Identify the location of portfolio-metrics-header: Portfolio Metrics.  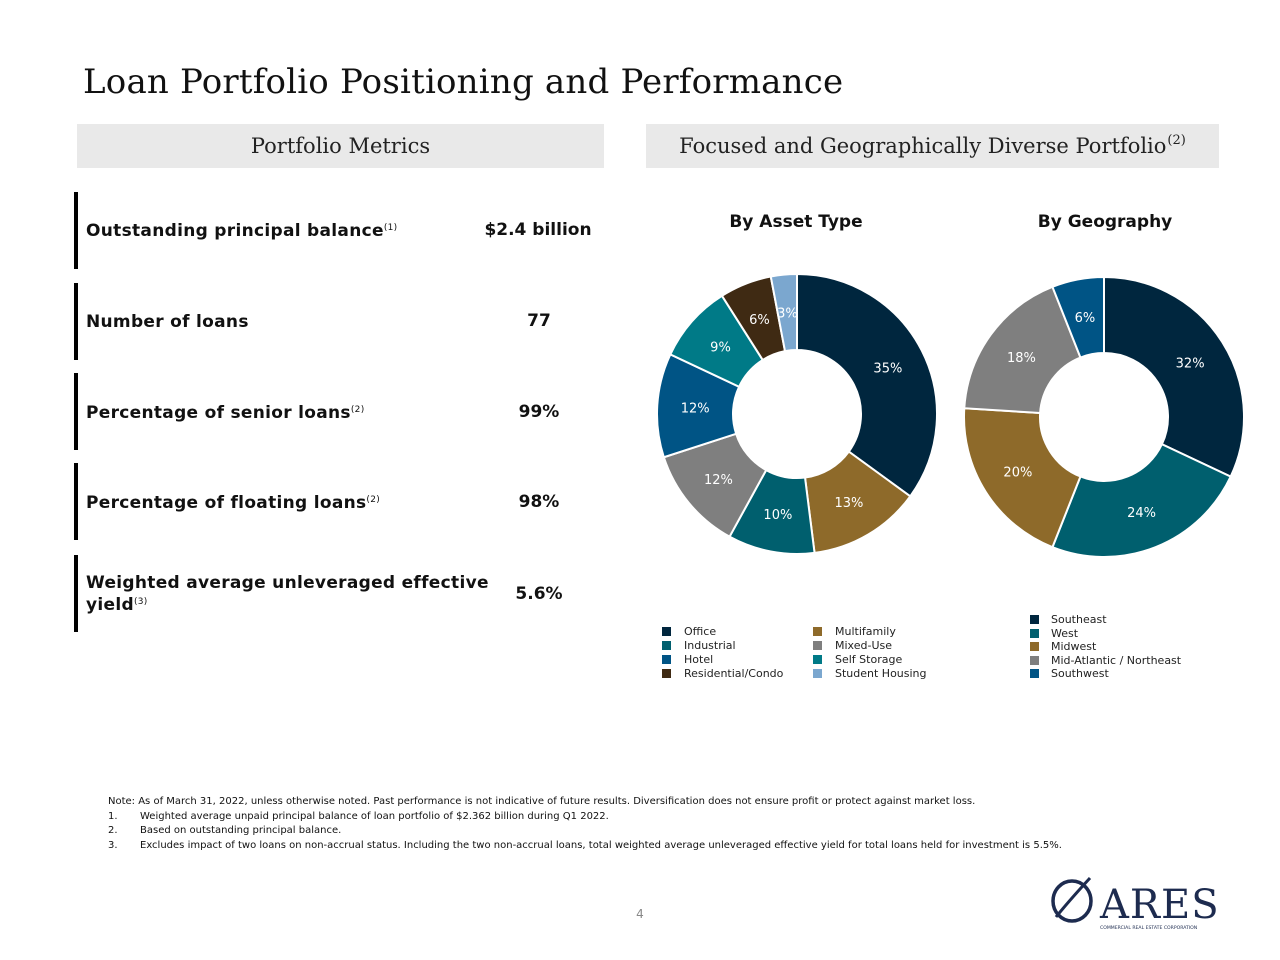
(340, 146).